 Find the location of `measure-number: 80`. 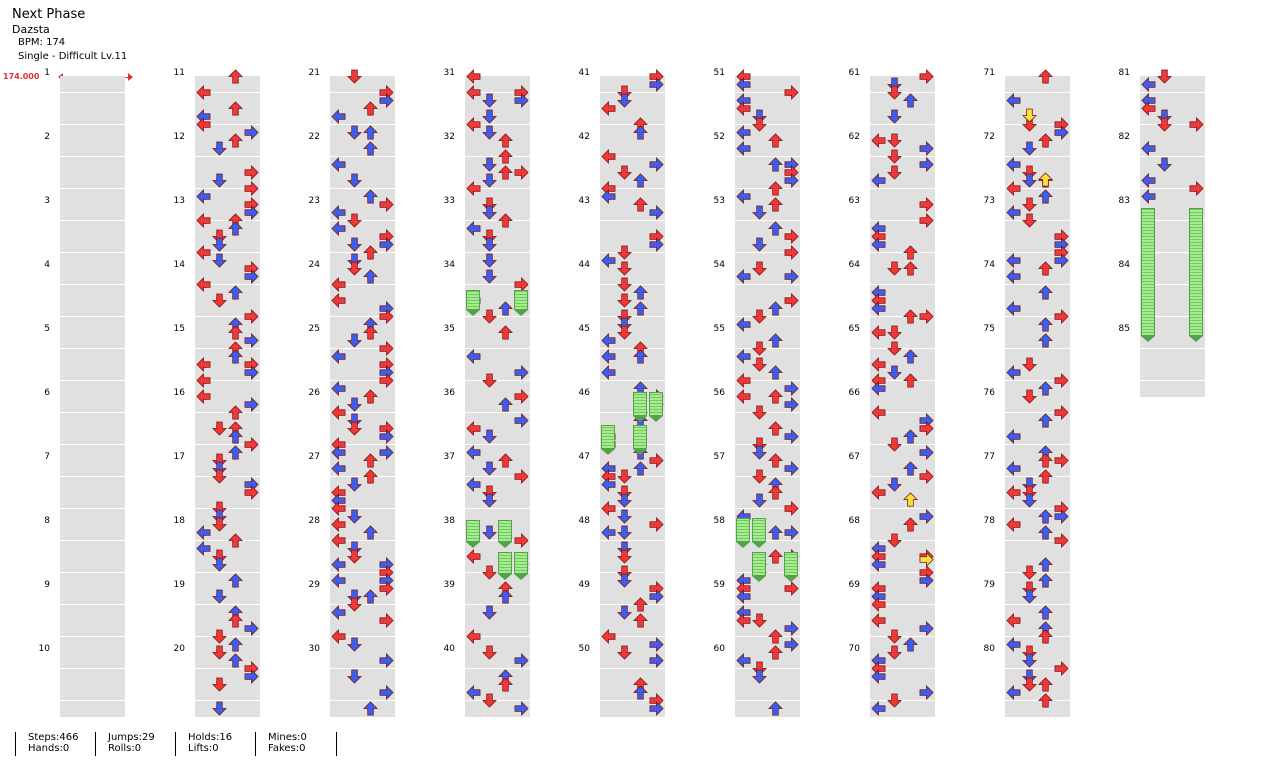

measure-number: 80 is located at coordinates (989, 649).